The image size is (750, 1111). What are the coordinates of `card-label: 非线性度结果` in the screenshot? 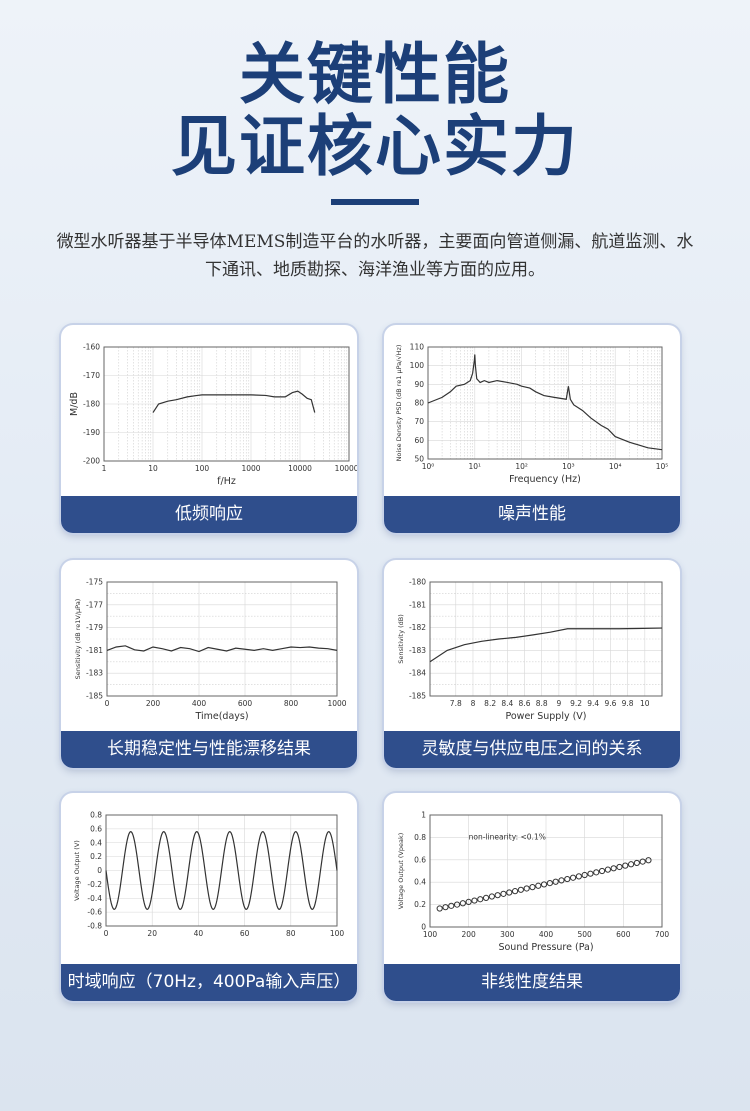 It's located at (532, 982).